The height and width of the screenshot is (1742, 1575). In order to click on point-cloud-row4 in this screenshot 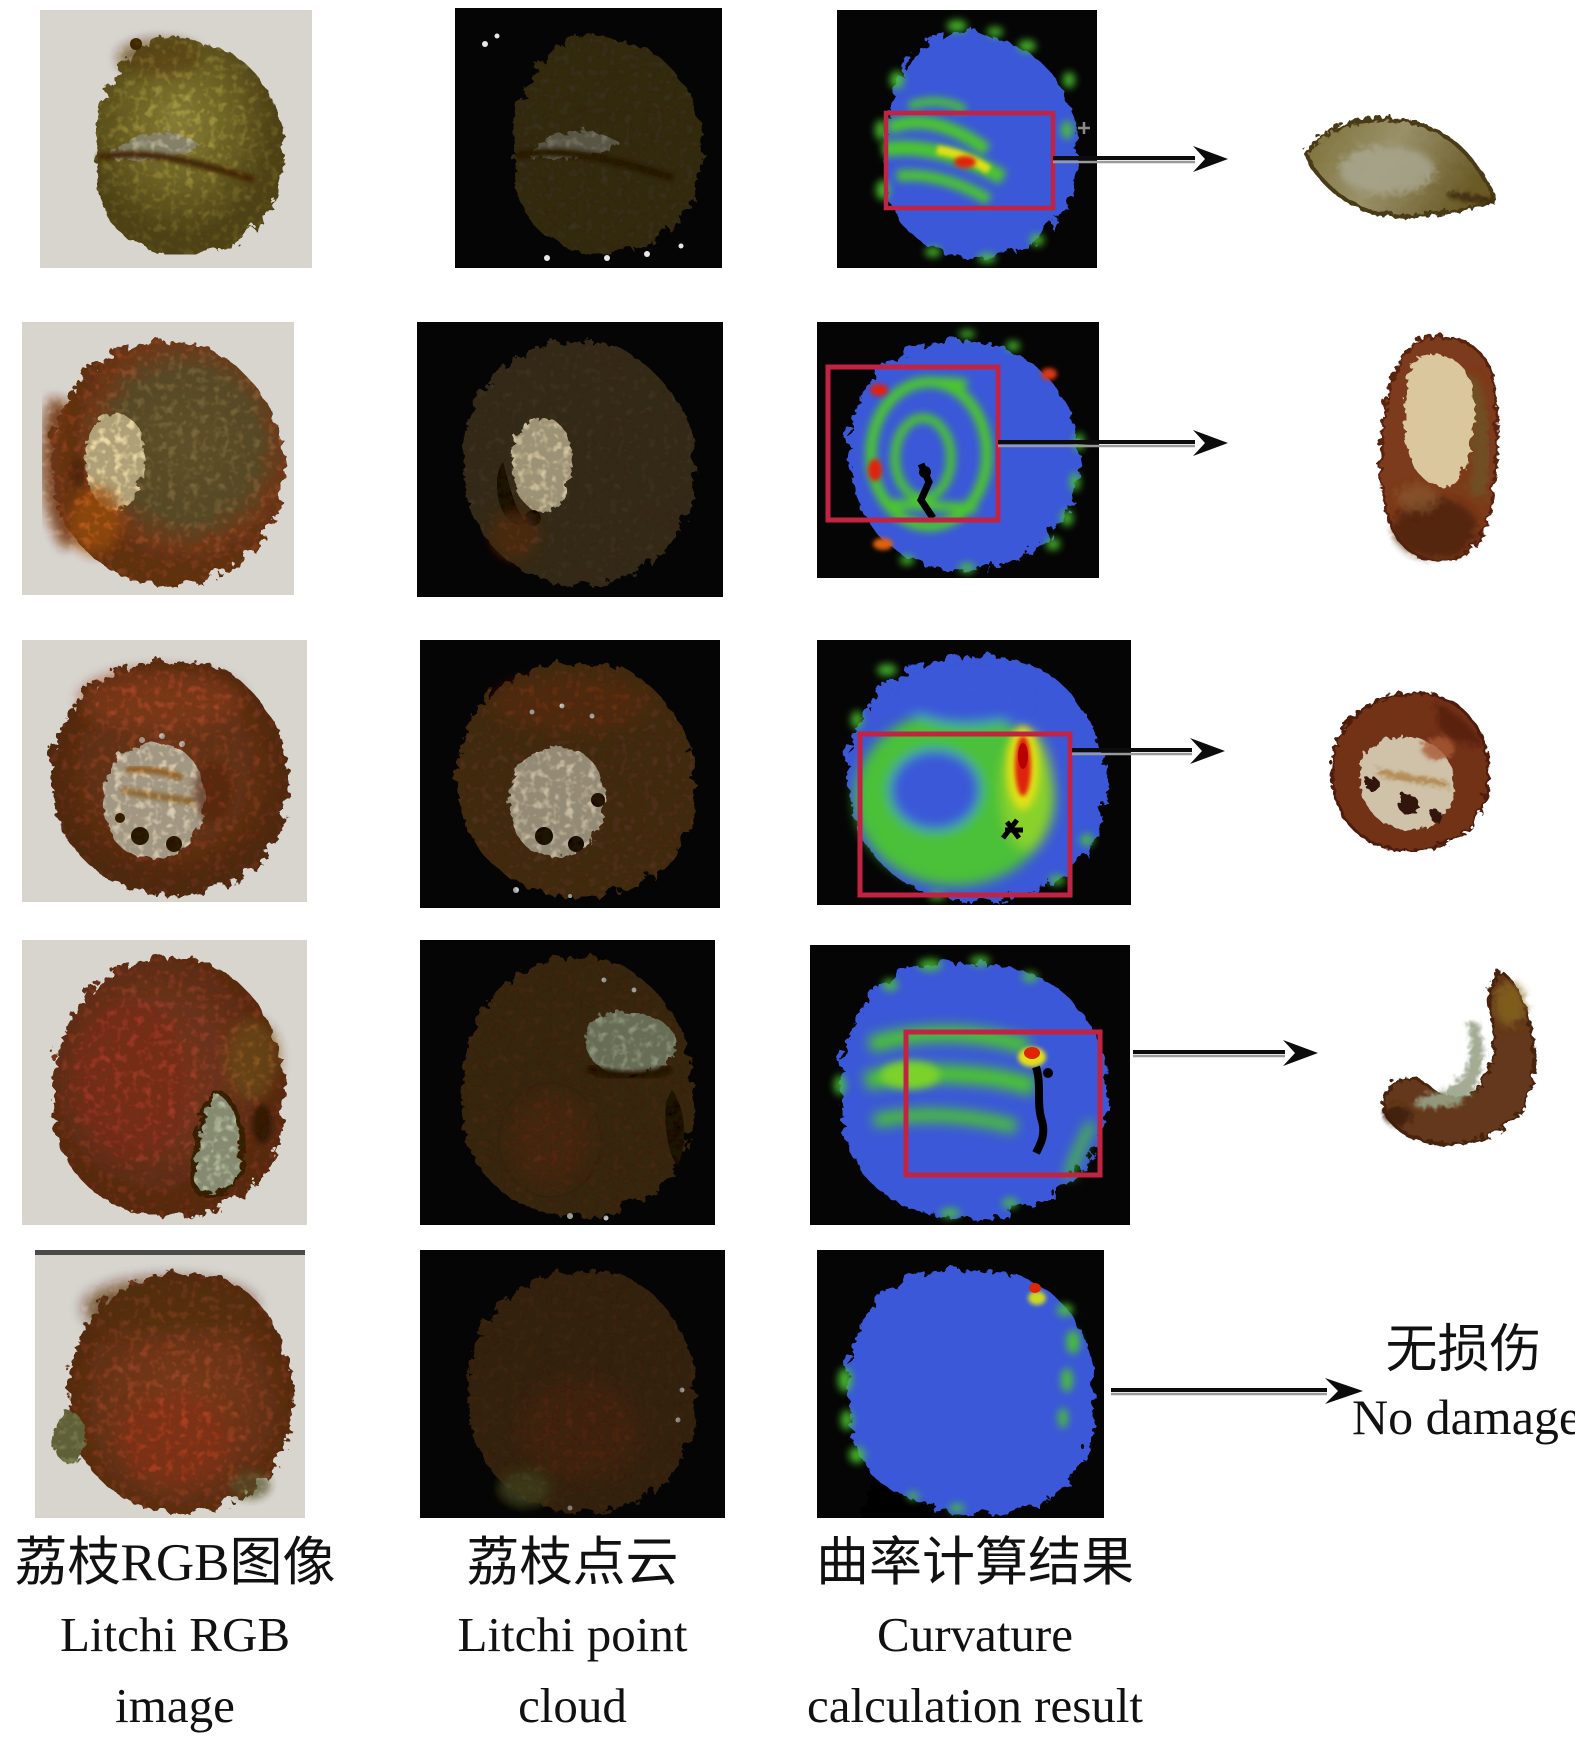, I will do `click(567, 1082)`.